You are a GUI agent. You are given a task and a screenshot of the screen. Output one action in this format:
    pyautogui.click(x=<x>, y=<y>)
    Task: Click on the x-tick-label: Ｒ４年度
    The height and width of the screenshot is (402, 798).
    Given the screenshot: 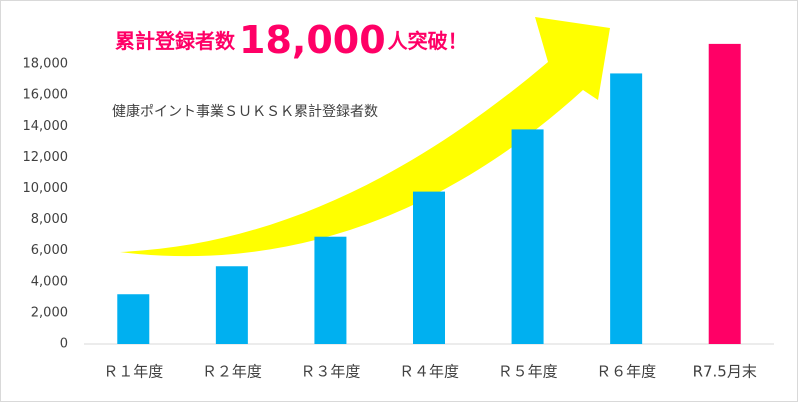 What is the action you would take?
    pyautogui.click(x=429, y=372)
    